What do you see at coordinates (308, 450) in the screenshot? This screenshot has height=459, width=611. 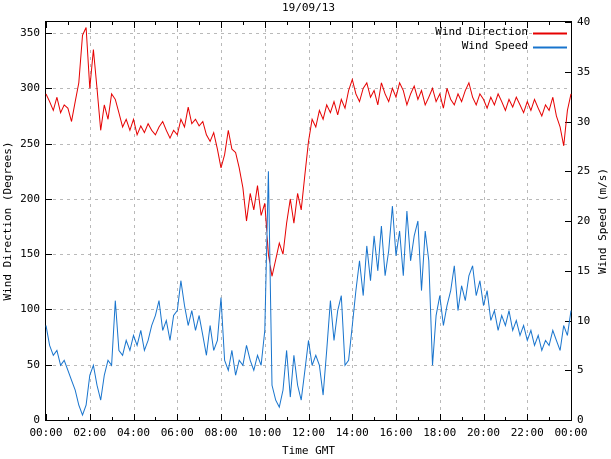 I see `x-axis-label: Time GMT` at bounding box center [308, 450].